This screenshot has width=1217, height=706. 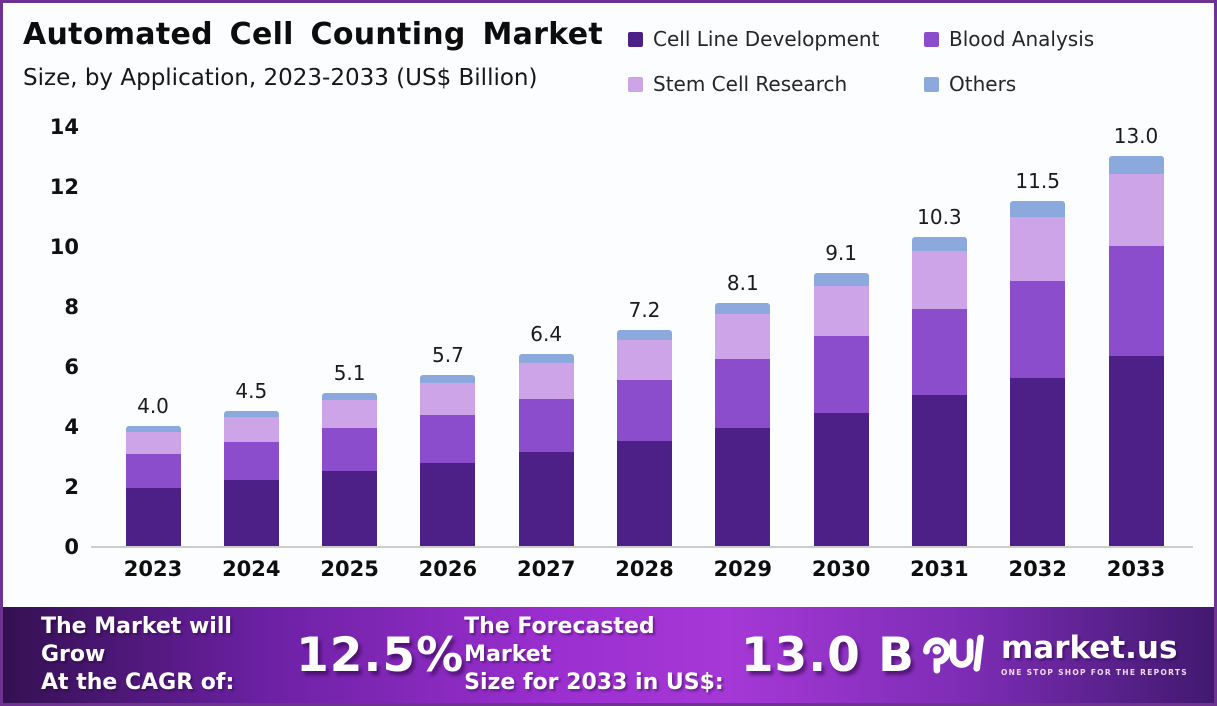 What do you see at coordinates (546, 334) in the screenshot?
I see `bar-total-label-2027: 6.4` at bounding box center [546, 334].